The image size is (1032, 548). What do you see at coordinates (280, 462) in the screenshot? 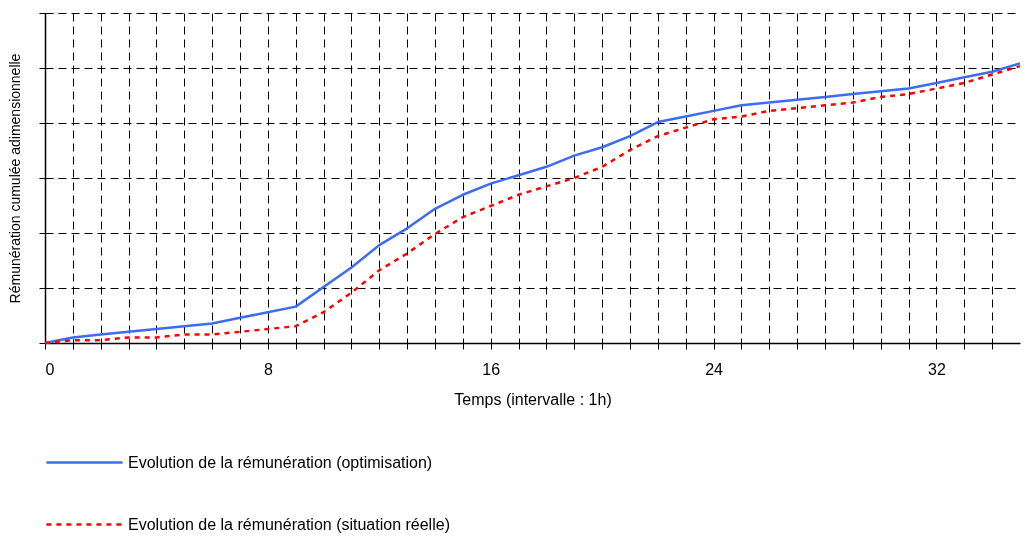
I see `legend-label: Evolution de la rémunération (optimisation)` at bounding box center [280, 462].